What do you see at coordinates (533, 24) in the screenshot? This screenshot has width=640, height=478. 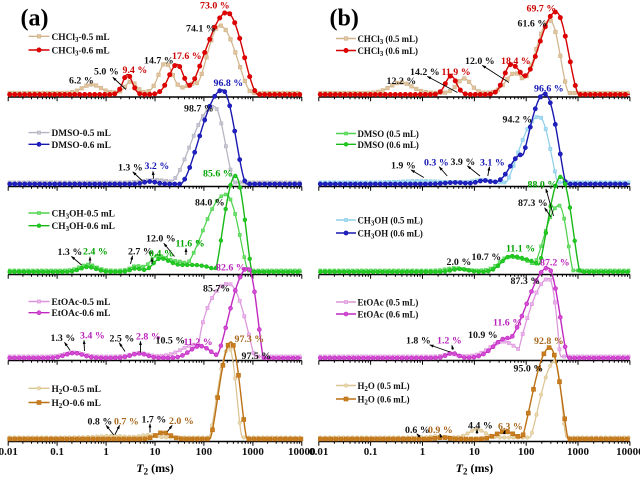 I see `svg-text: 61.6 %` at bounding box center [533, 24].